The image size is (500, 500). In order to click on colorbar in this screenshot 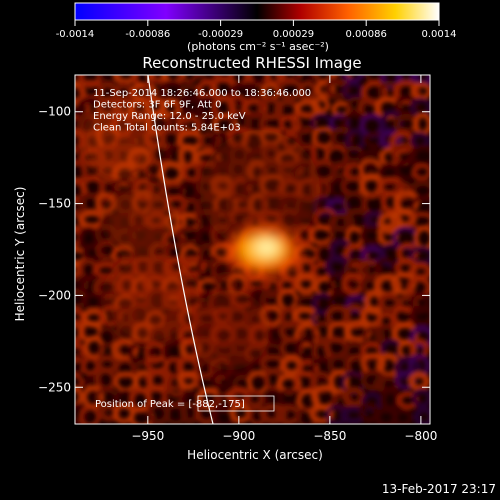, I will do `click(257, 11)`.